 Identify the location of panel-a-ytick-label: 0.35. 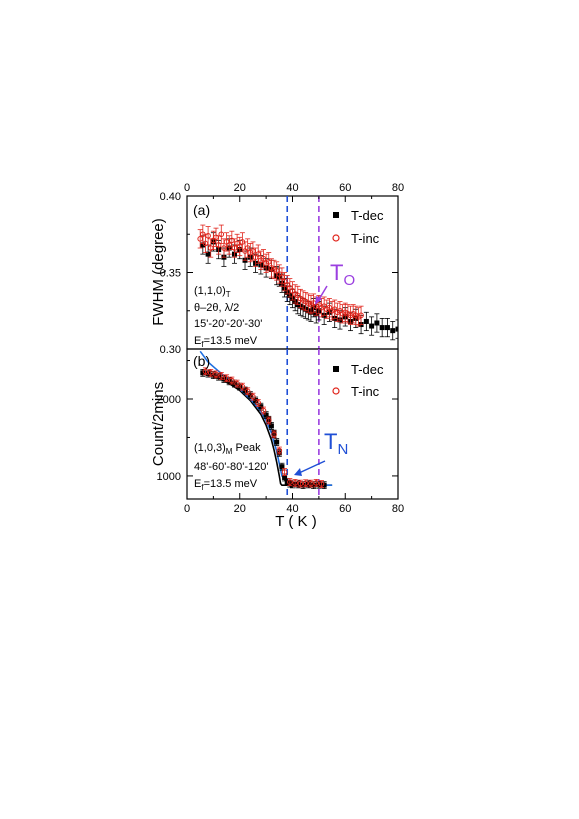
(170, 274).